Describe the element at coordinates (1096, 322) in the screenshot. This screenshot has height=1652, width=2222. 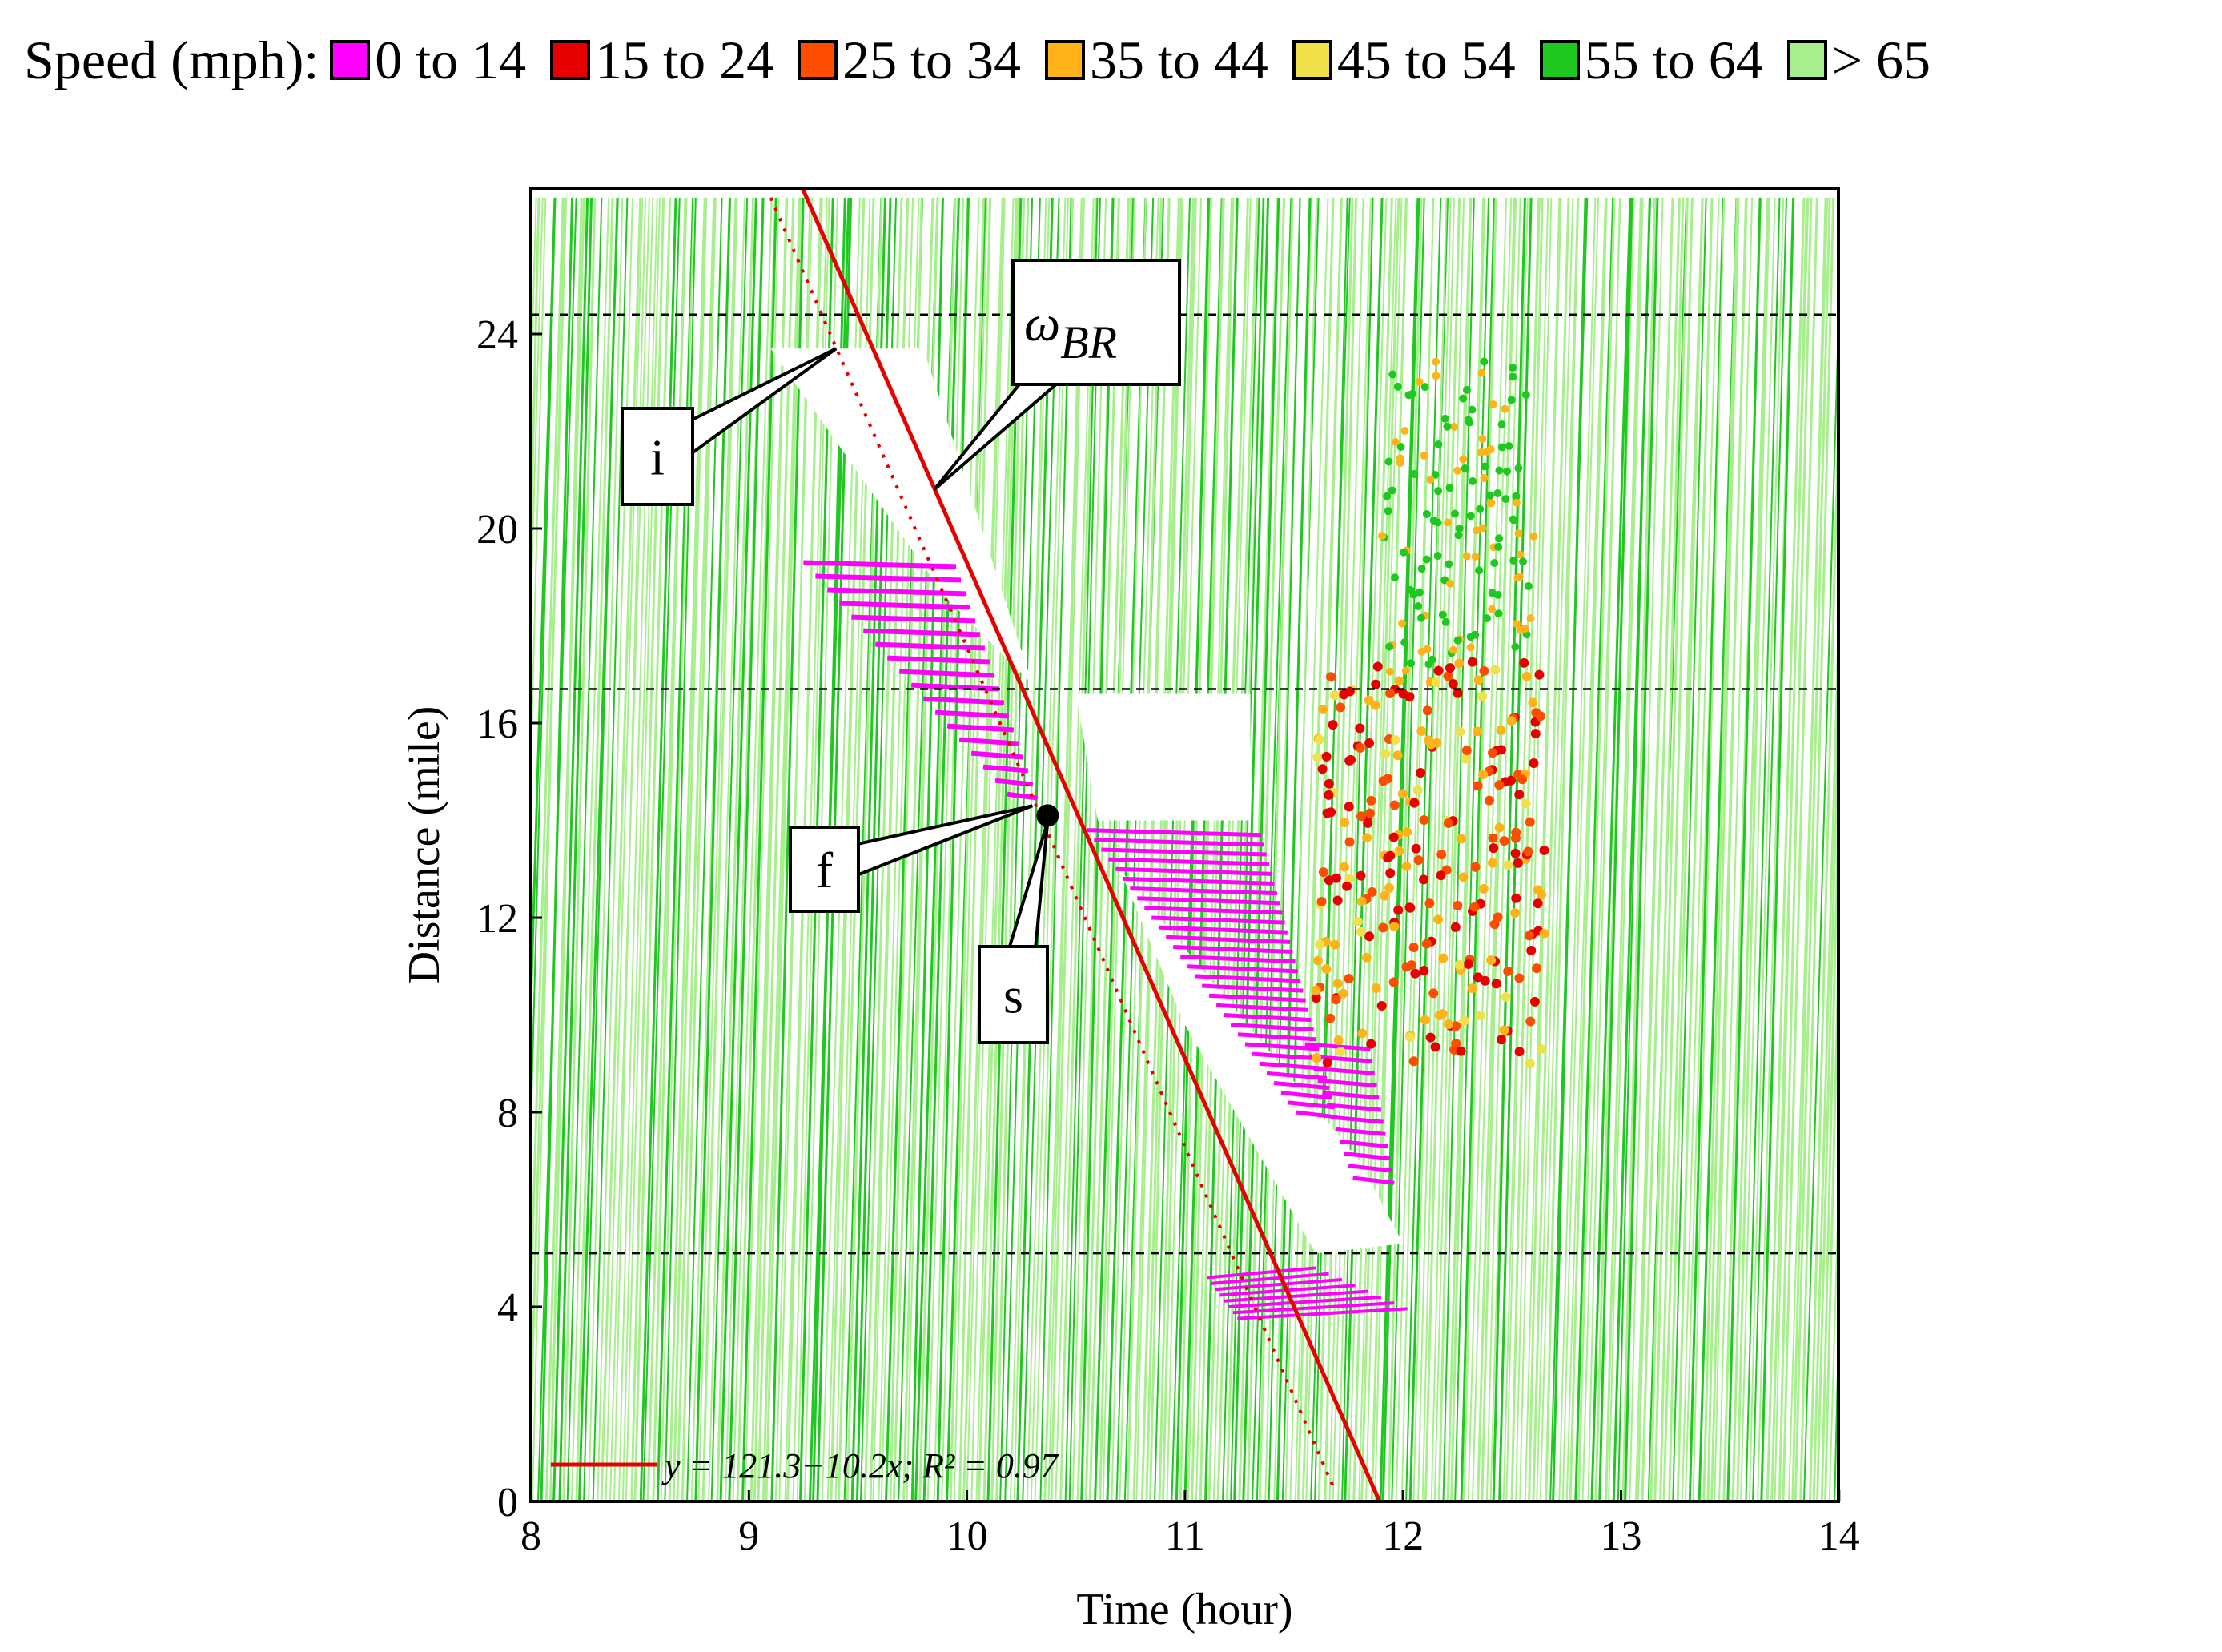
I see `callout-box` at that location.